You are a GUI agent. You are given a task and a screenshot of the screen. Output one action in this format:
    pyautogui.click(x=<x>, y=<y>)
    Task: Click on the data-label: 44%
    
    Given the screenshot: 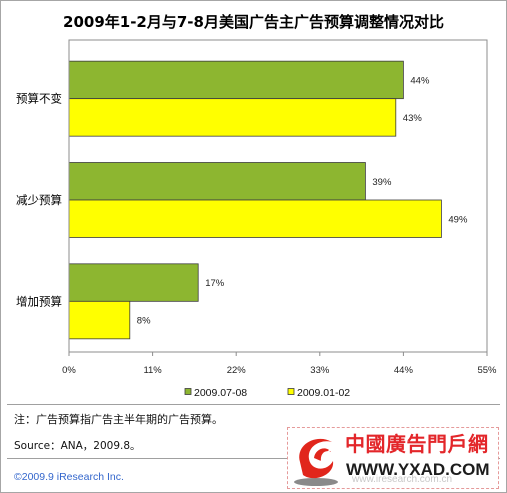 What is the action you would take?
    pyautogui.click(x=420, y=80)
    